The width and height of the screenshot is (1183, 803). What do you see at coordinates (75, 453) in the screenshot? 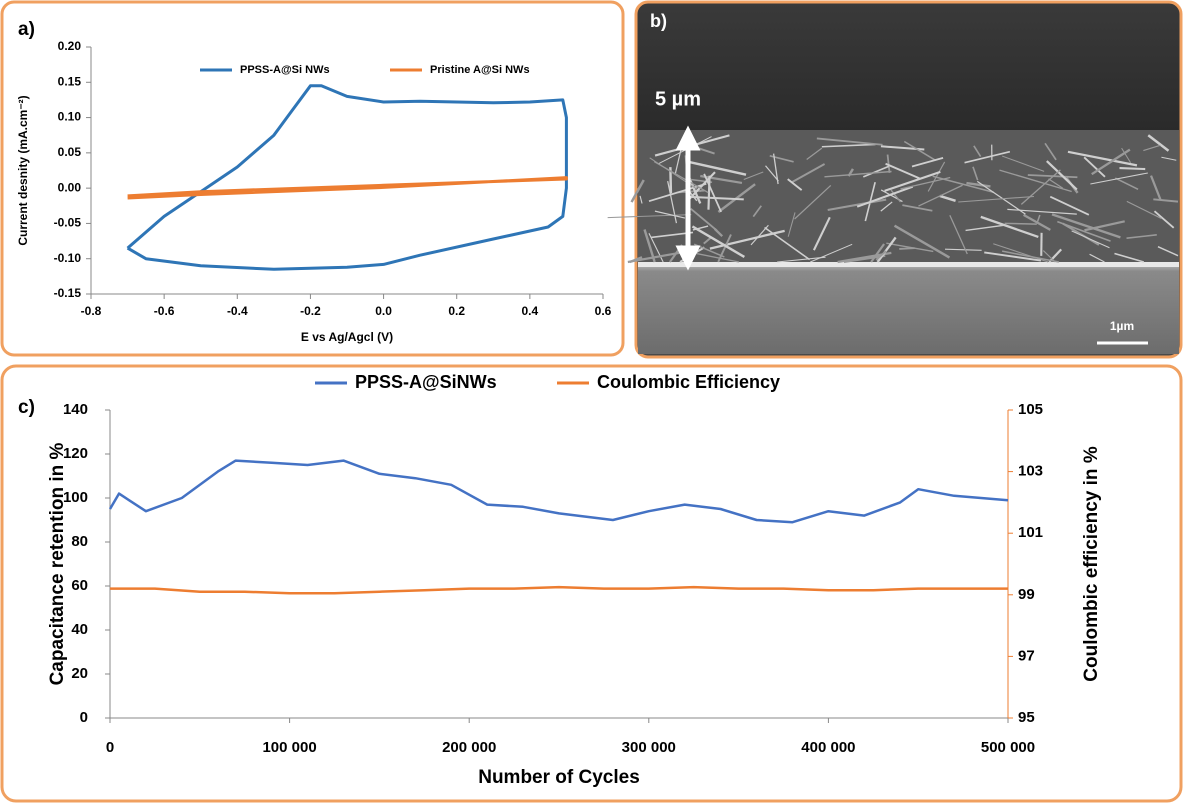
I see `y-tick-label: 120` at bounding box center [75, 453].